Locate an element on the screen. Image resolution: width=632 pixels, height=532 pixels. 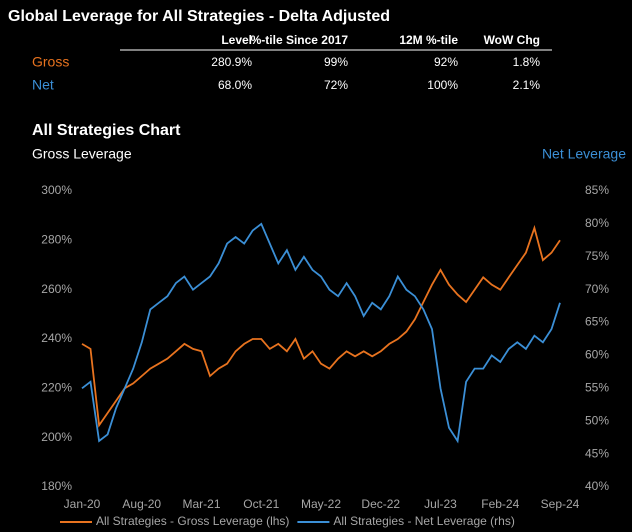
x-tick-label: Jul-23 is located at coordinates (440, 504).